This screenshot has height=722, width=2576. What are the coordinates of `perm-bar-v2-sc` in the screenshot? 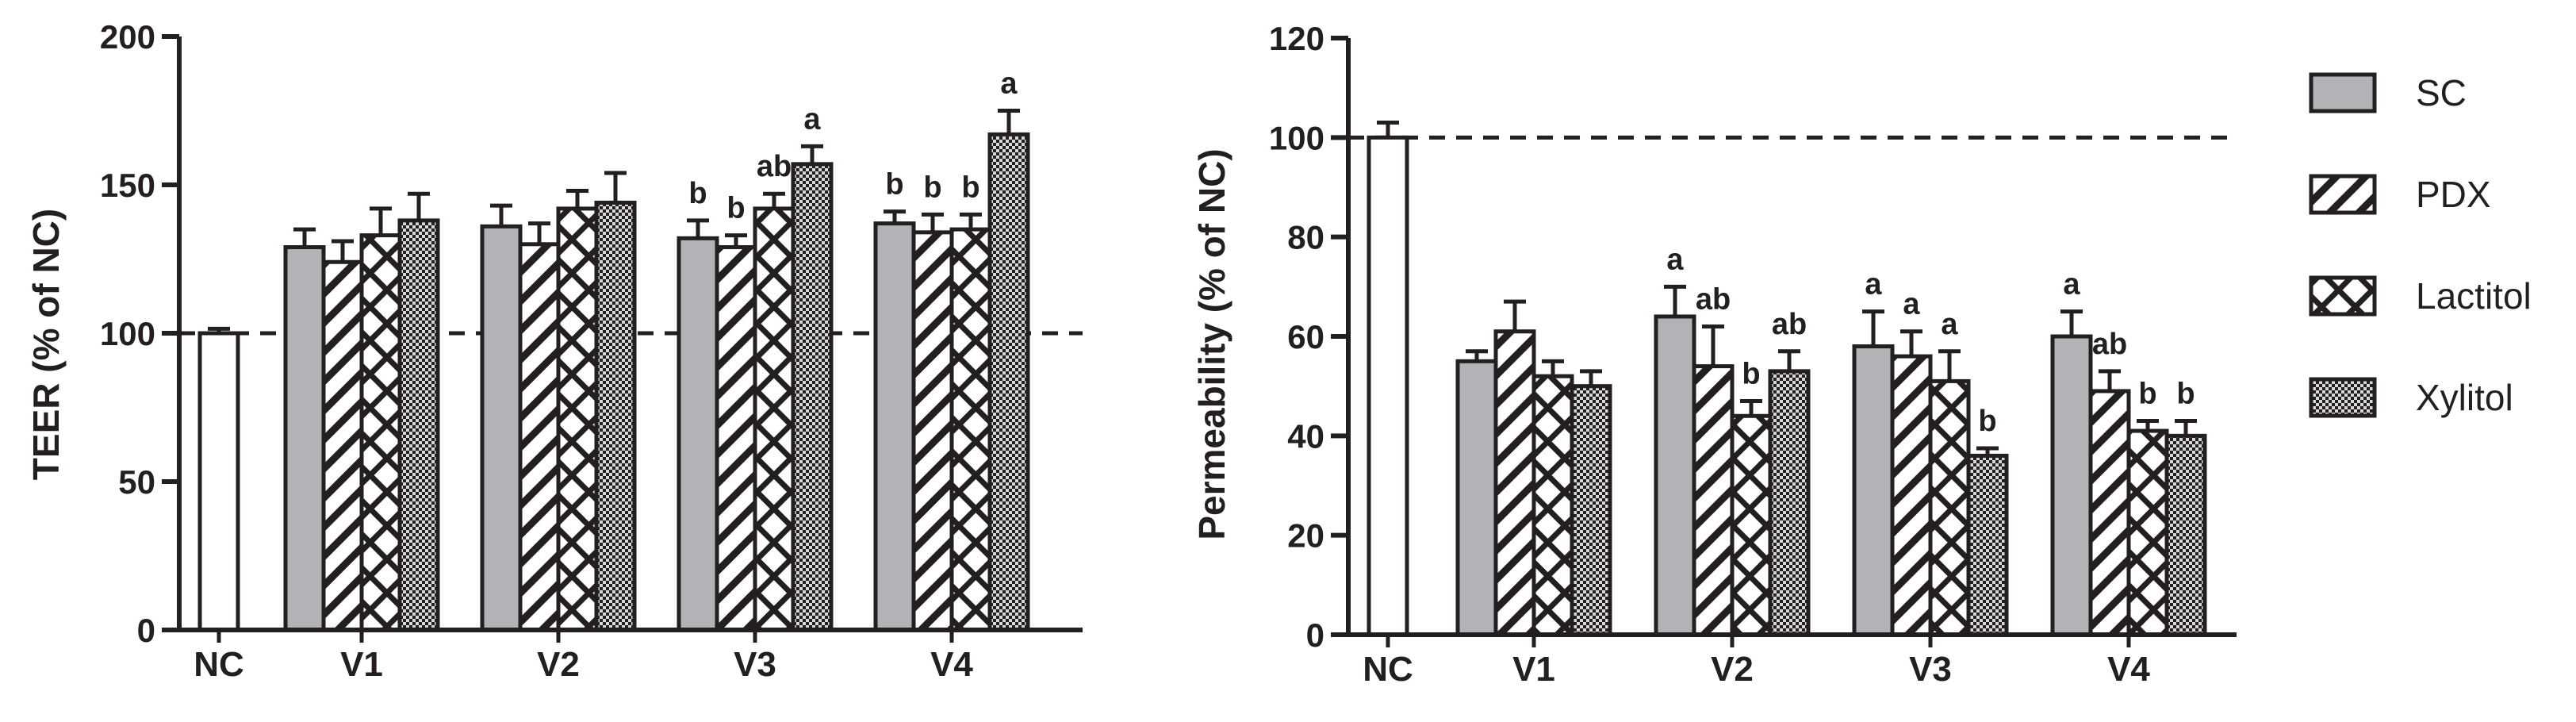 It's located at (1675, 475).